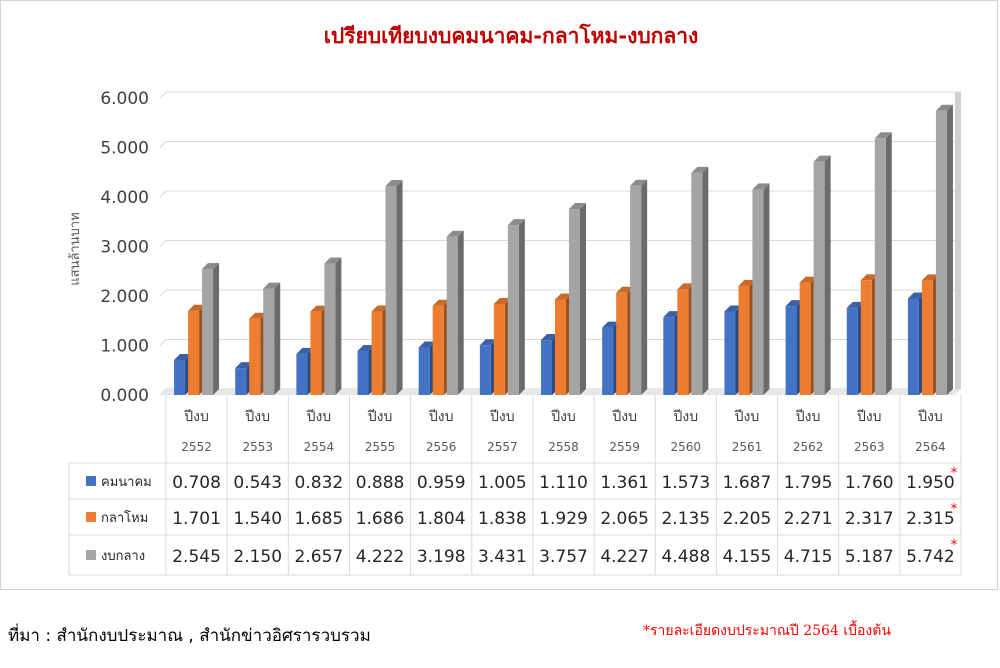  Describe the element at coordinates (124, 518) in the screenshot. I see `legend-label: กลาโหม` at that location.